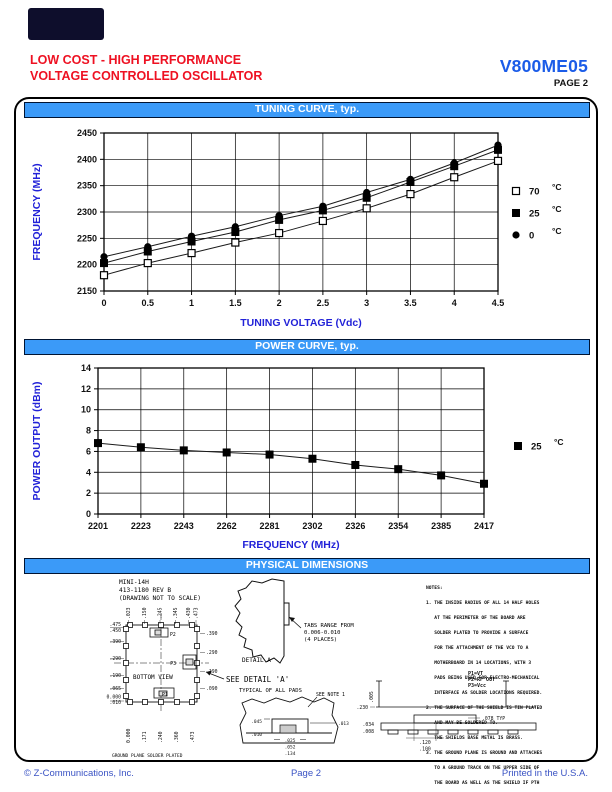 This screenshot has width=612, height=792. What do you see at coordinates (227, 526) in the screenshot?
I see `x-tick-label: 2262` at bounding box center [227, 526].